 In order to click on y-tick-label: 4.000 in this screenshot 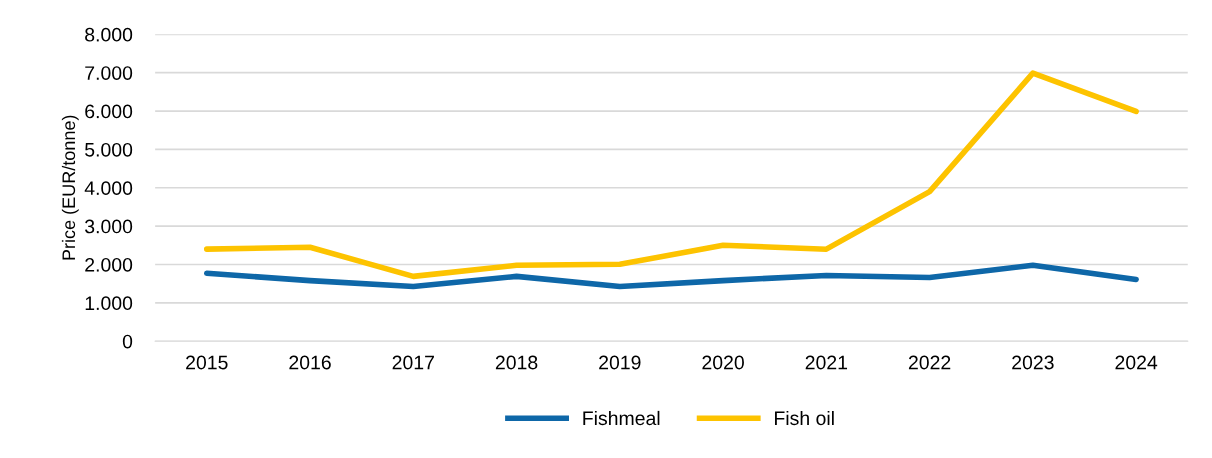, I will do `click(108, 188)`.